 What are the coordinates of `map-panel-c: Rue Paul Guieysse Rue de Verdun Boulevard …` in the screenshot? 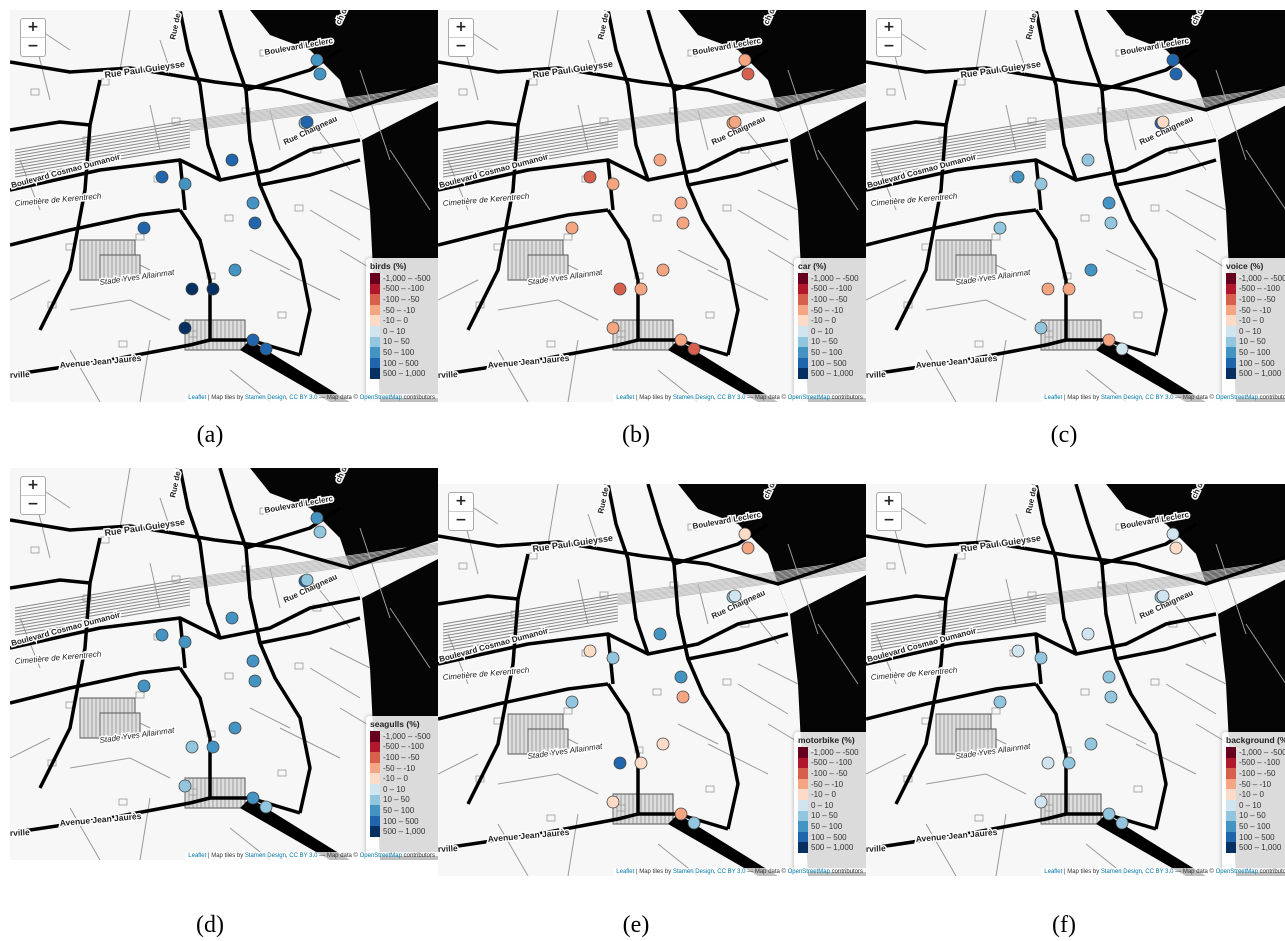 It's located at (1075, 206).